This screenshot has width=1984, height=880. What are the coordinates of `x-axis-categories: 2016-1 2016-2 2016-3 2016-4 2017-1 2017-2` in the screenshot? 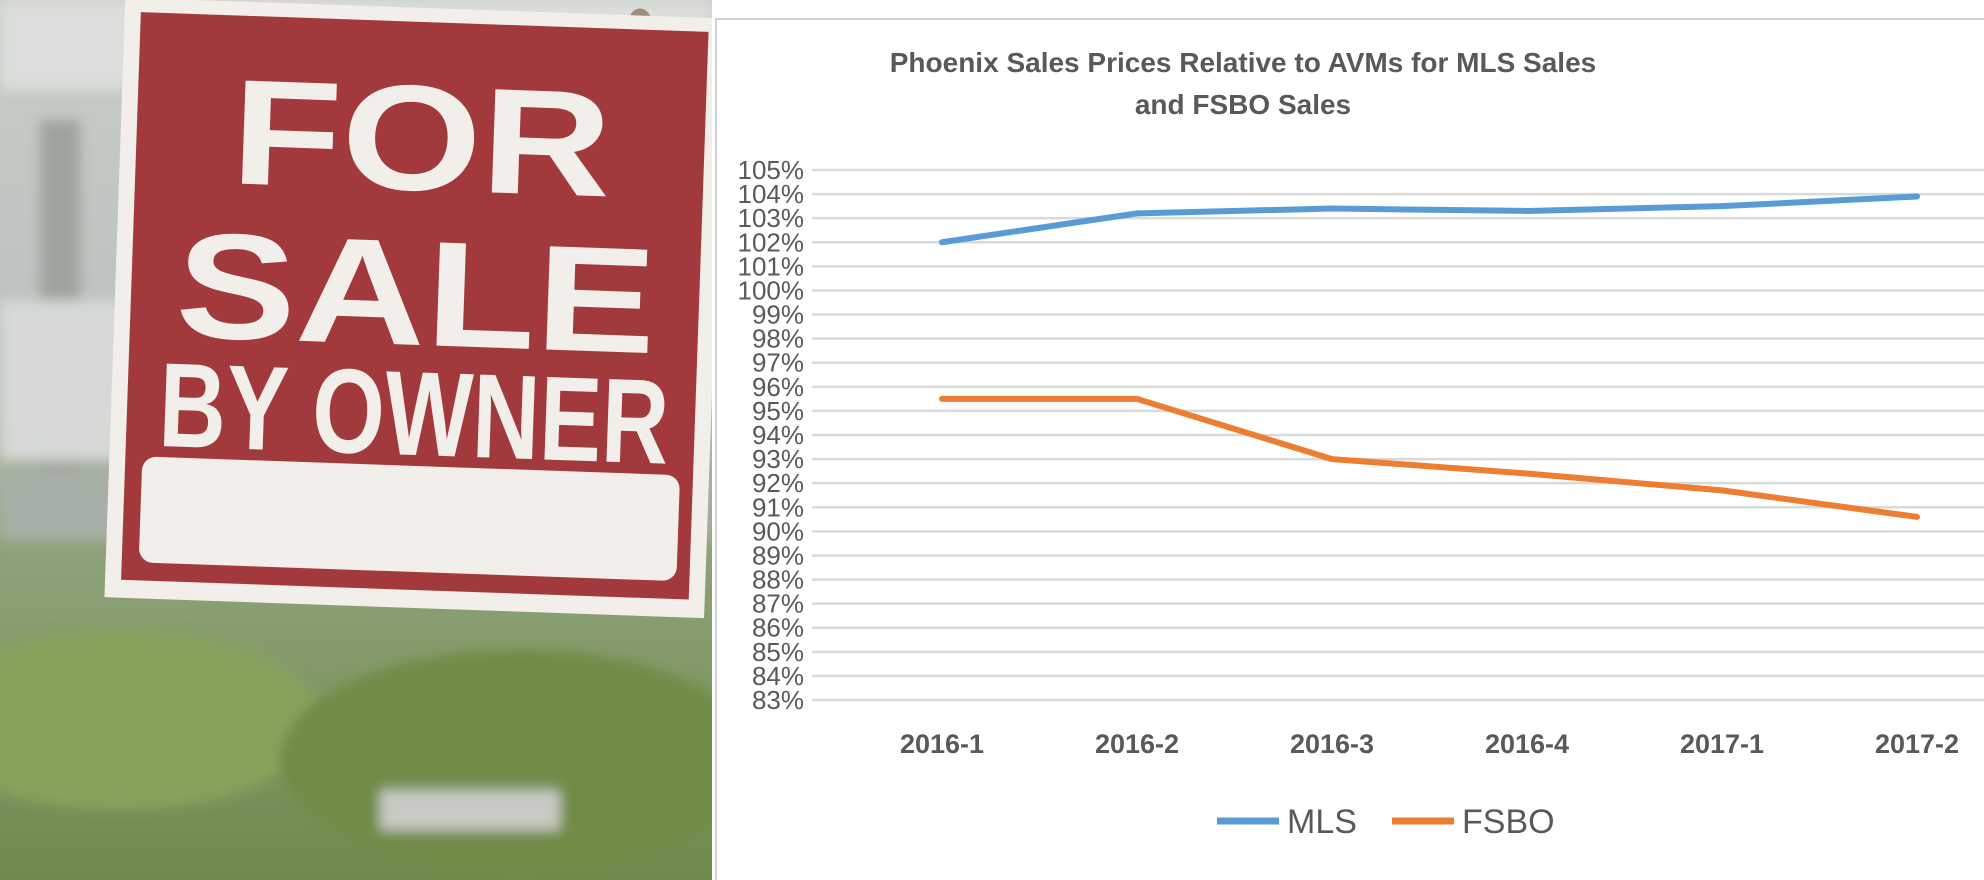 It's located at (1429, 744).